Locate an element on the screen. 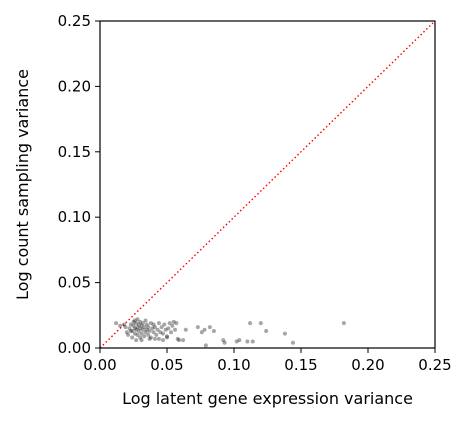 The image size is (471, 422). y-tick-label: 0.20 is located at coordinates (74, 86).